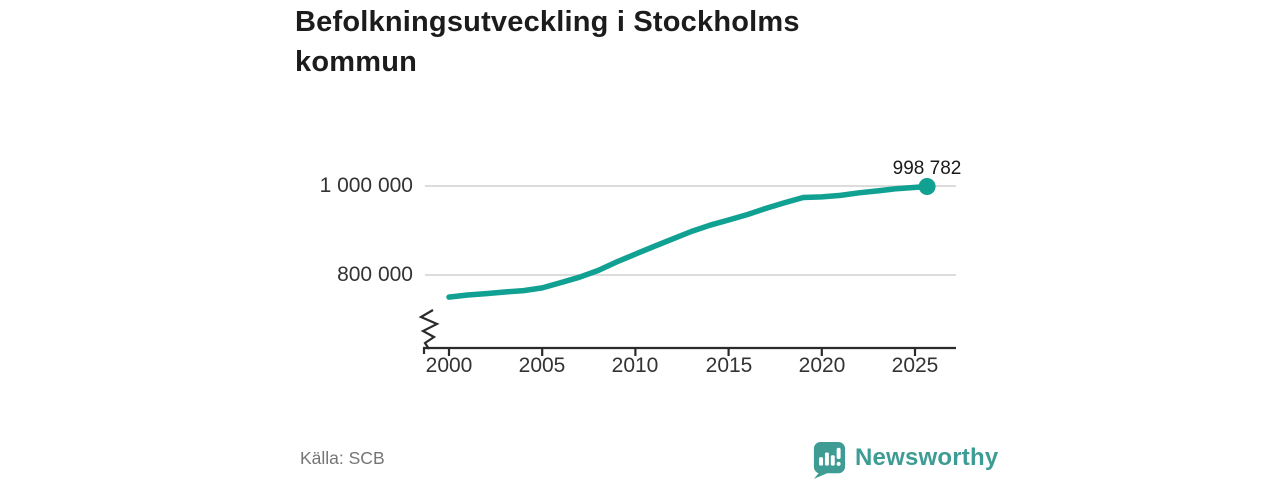 Image resolution: width=1280 pixels, height=480 pixels. I want to click on y-axis-break-icon, so click(429, 329).